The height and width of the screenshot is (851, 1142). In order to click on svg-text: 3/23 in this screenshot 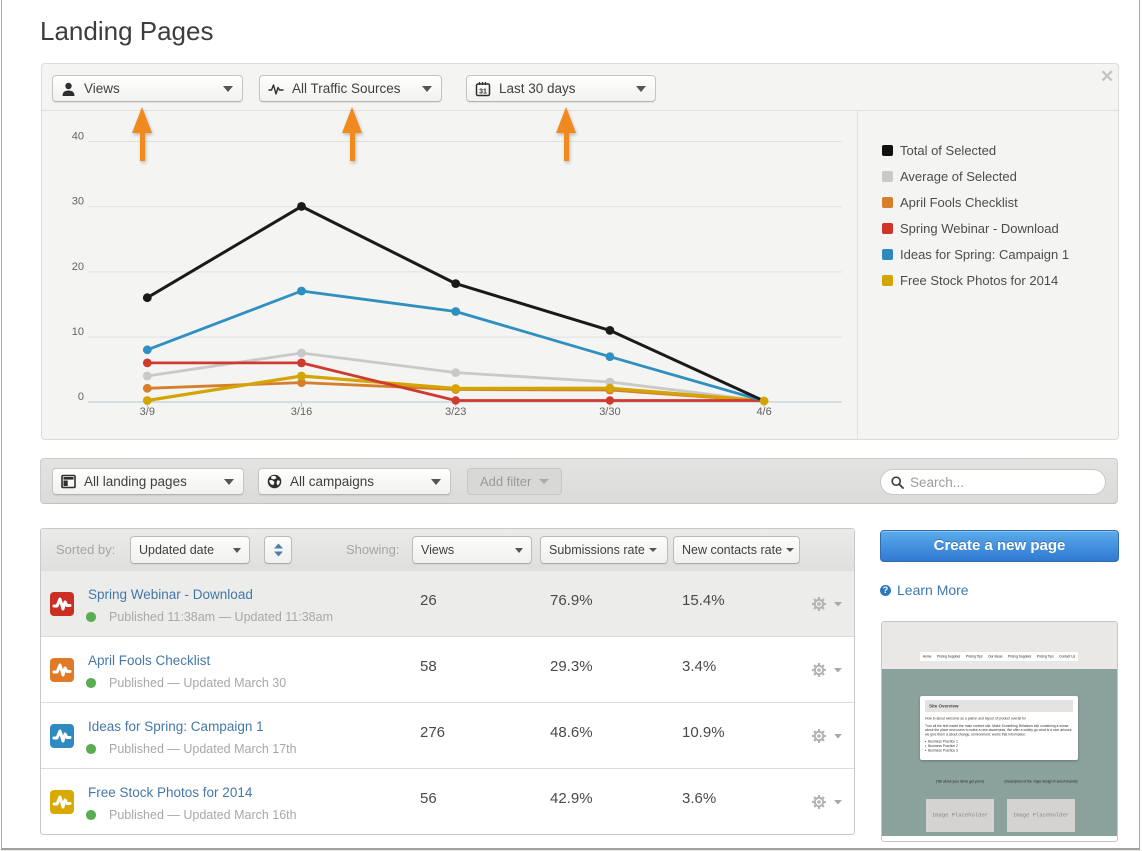, I will do `click(455, 412)`.